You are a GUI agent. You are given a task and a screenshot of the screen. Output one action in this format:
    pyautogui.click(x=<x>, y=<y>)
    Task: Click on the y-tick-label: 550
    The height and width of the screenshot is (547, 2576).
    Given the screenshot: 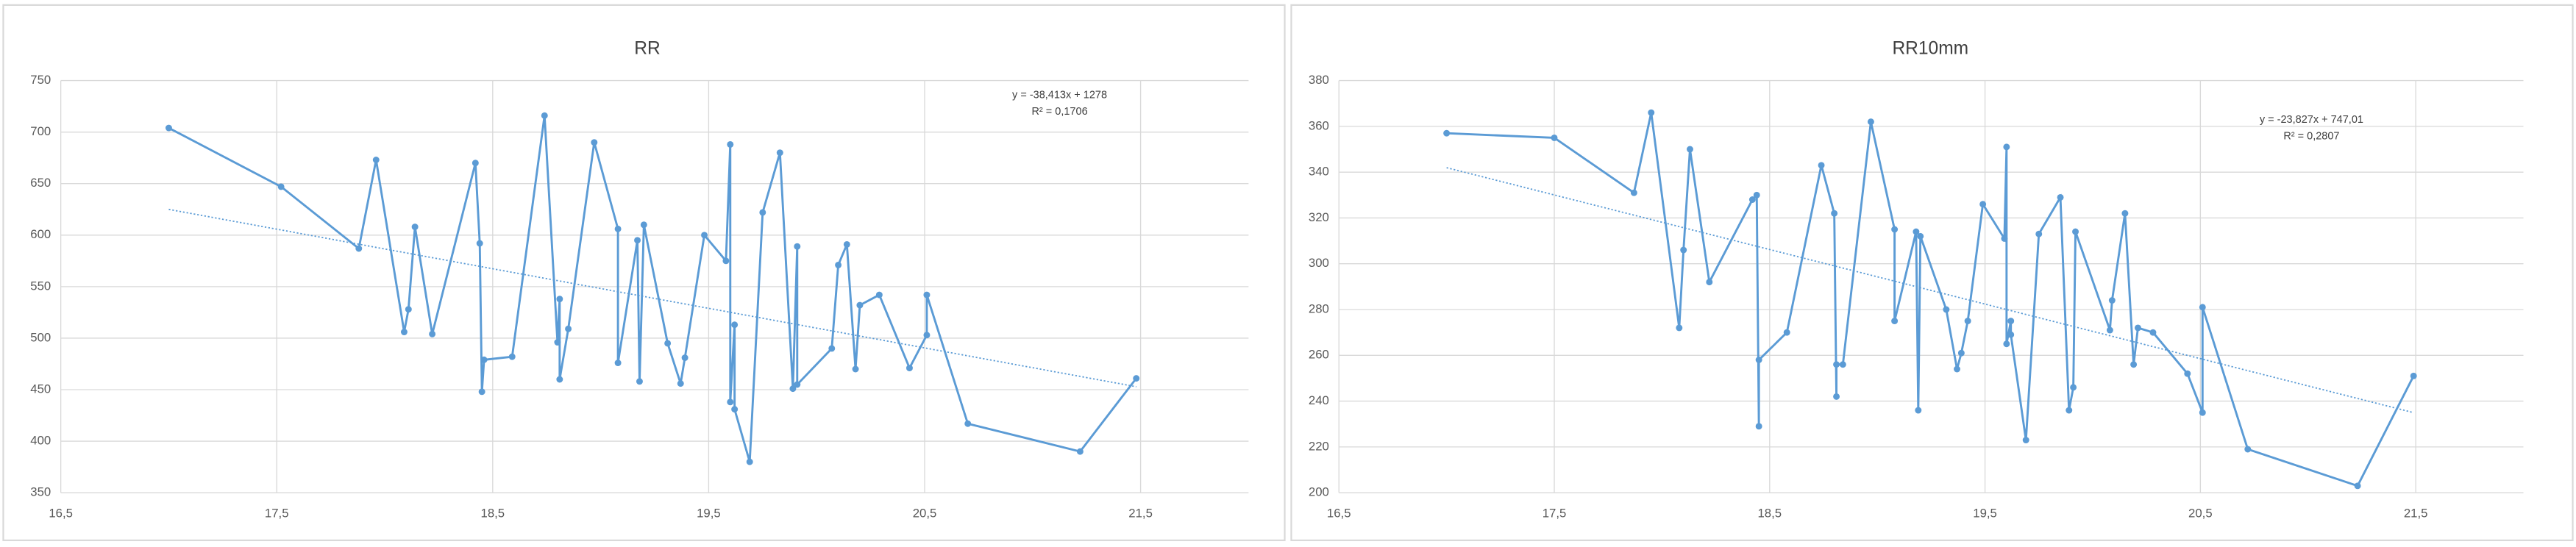 What is the action you would take?
    pyautogui.click(x=40, y=286)
    